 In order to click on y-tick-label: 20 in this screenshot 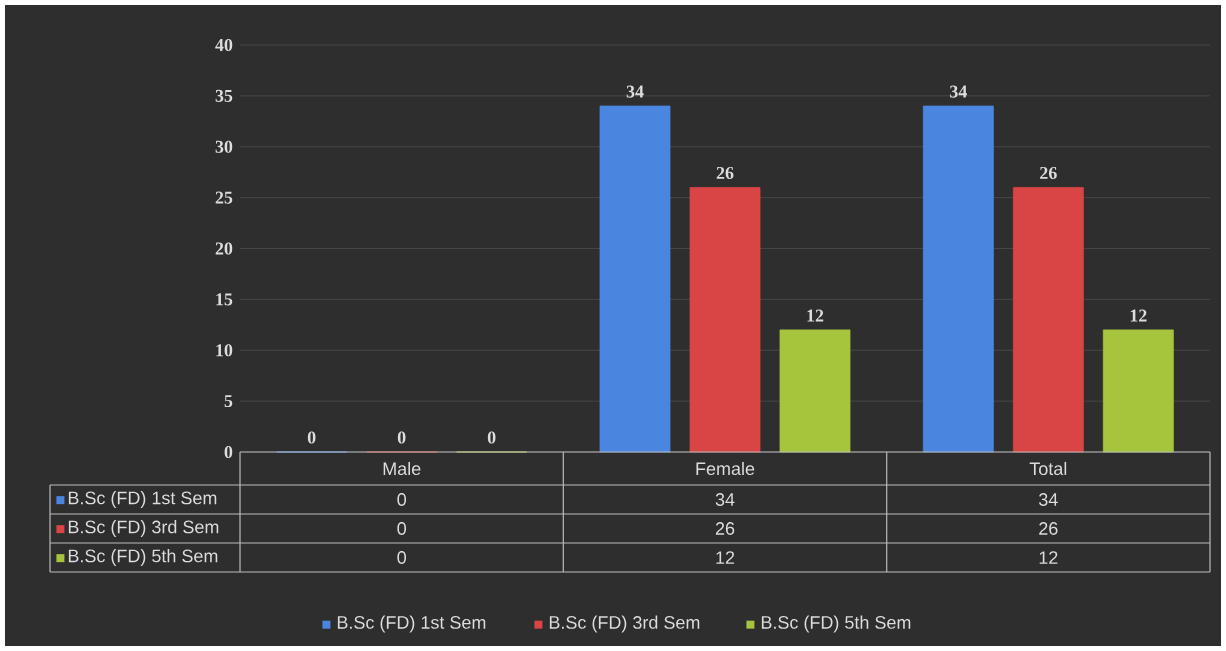, I will do `click(224, 248)`.